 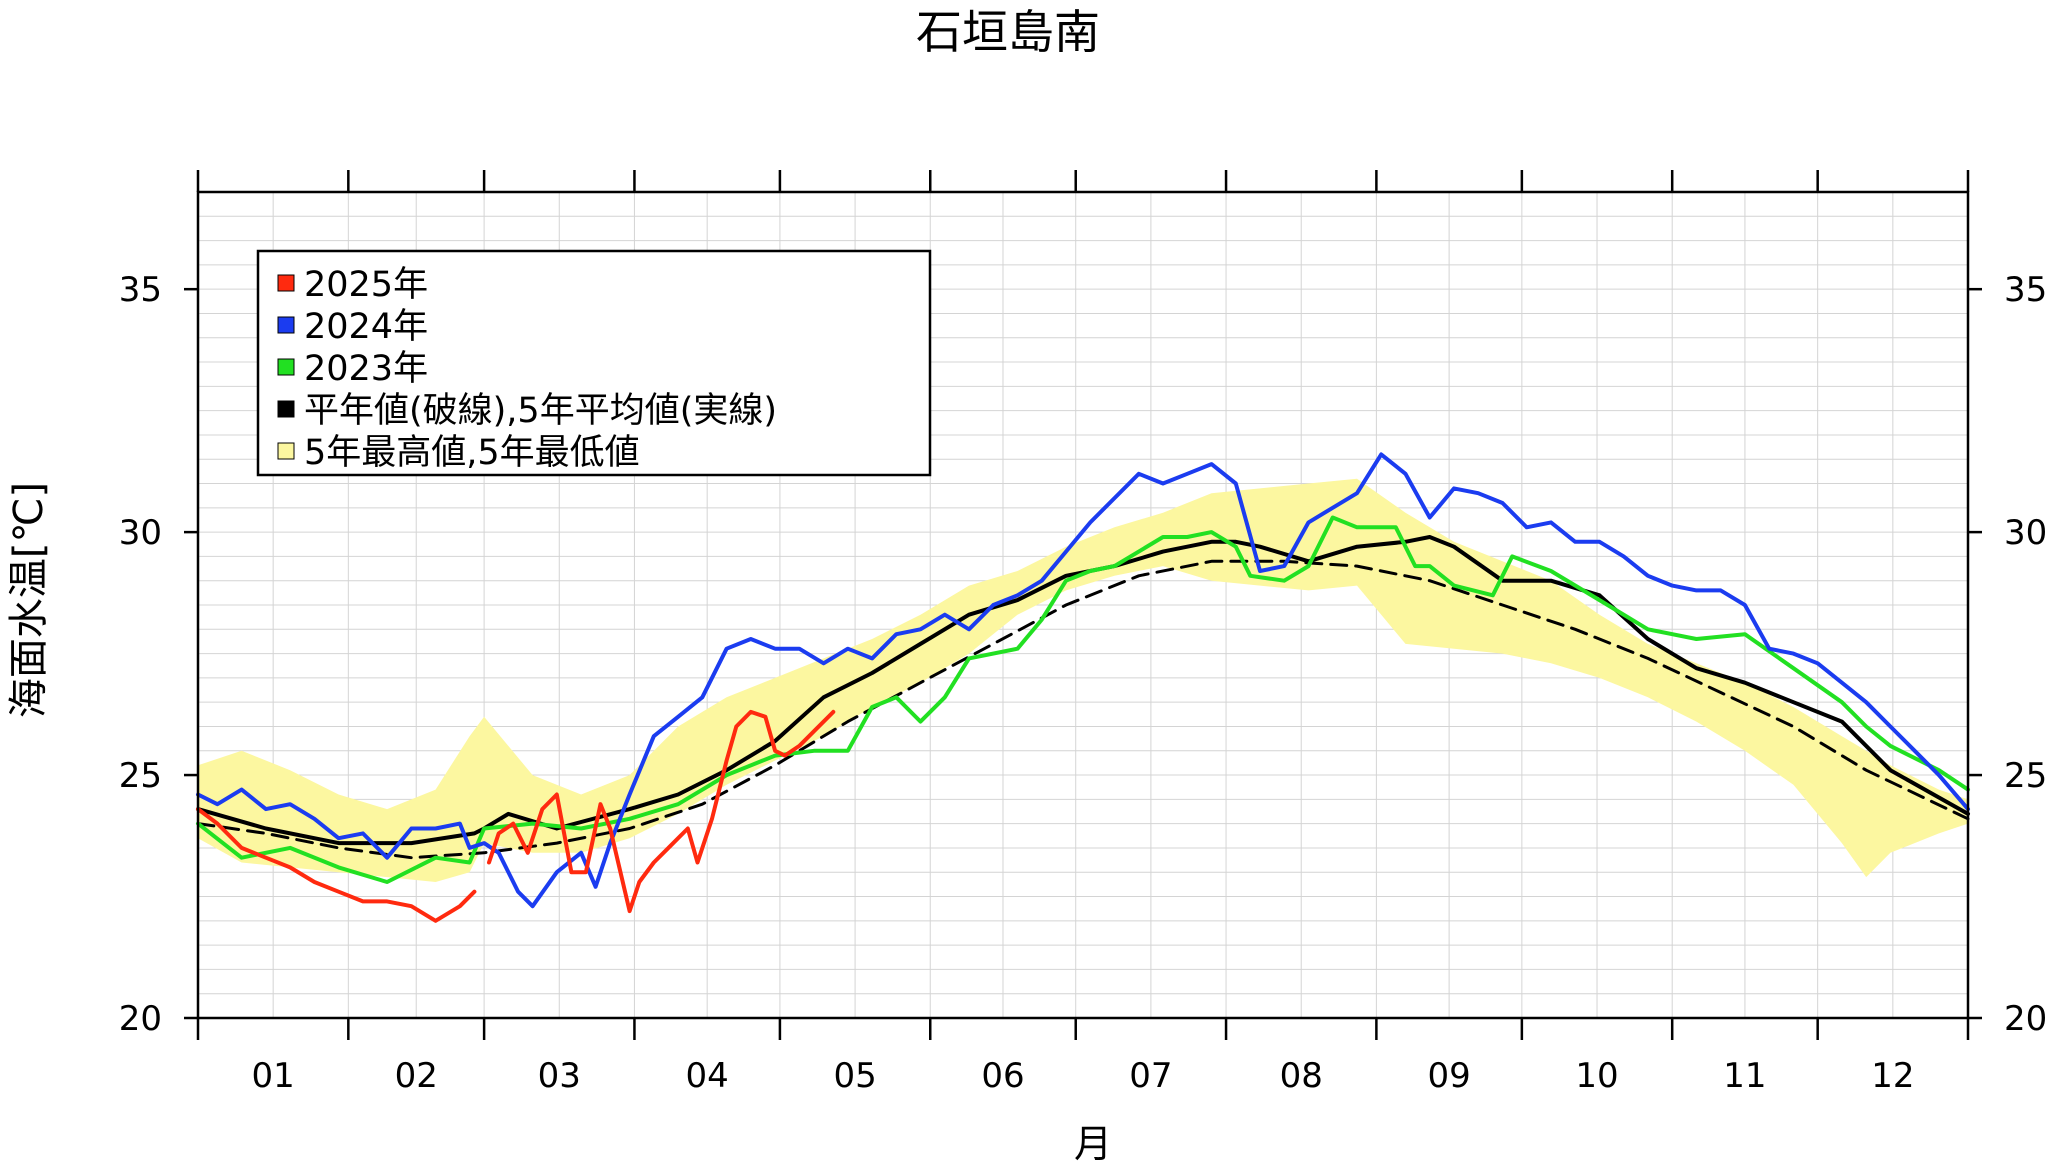 I want to click on x-tick-label: 09, so click(x=1448, y=1076).